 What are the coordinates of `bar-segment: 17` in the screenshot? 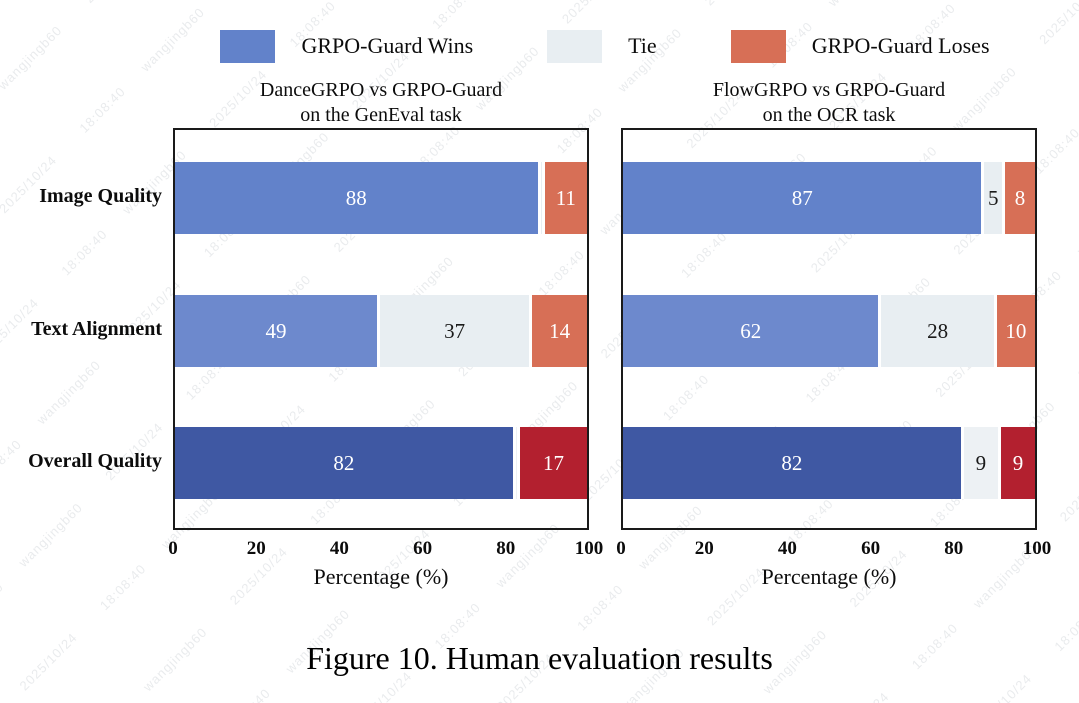 It's located at (551, 463).